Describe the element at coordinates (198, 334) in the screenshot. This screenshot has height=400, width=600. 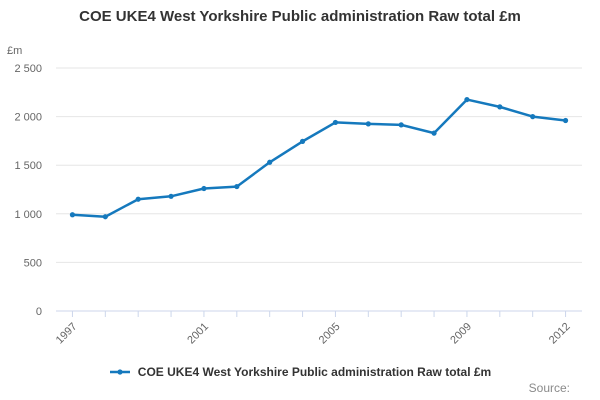
I see `x-axis-tick-label: 2001` at that location.